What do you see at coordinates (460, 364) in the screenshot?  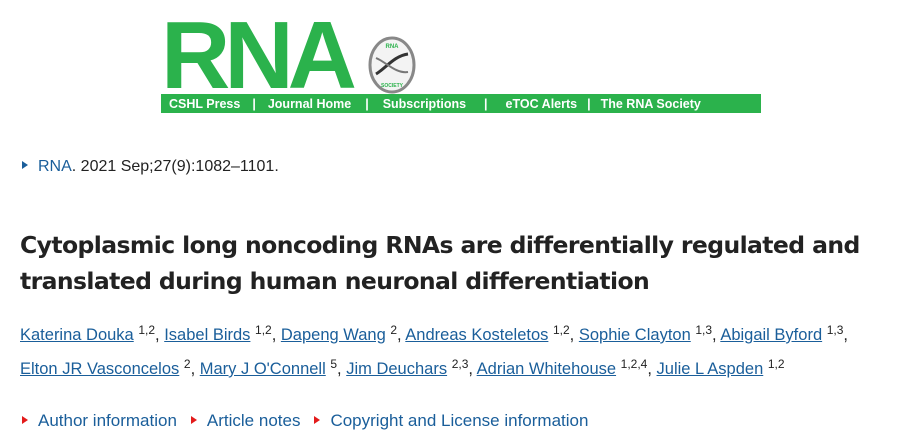 I see `author-affiliation: 2,3` at bounding box center [460, 364].